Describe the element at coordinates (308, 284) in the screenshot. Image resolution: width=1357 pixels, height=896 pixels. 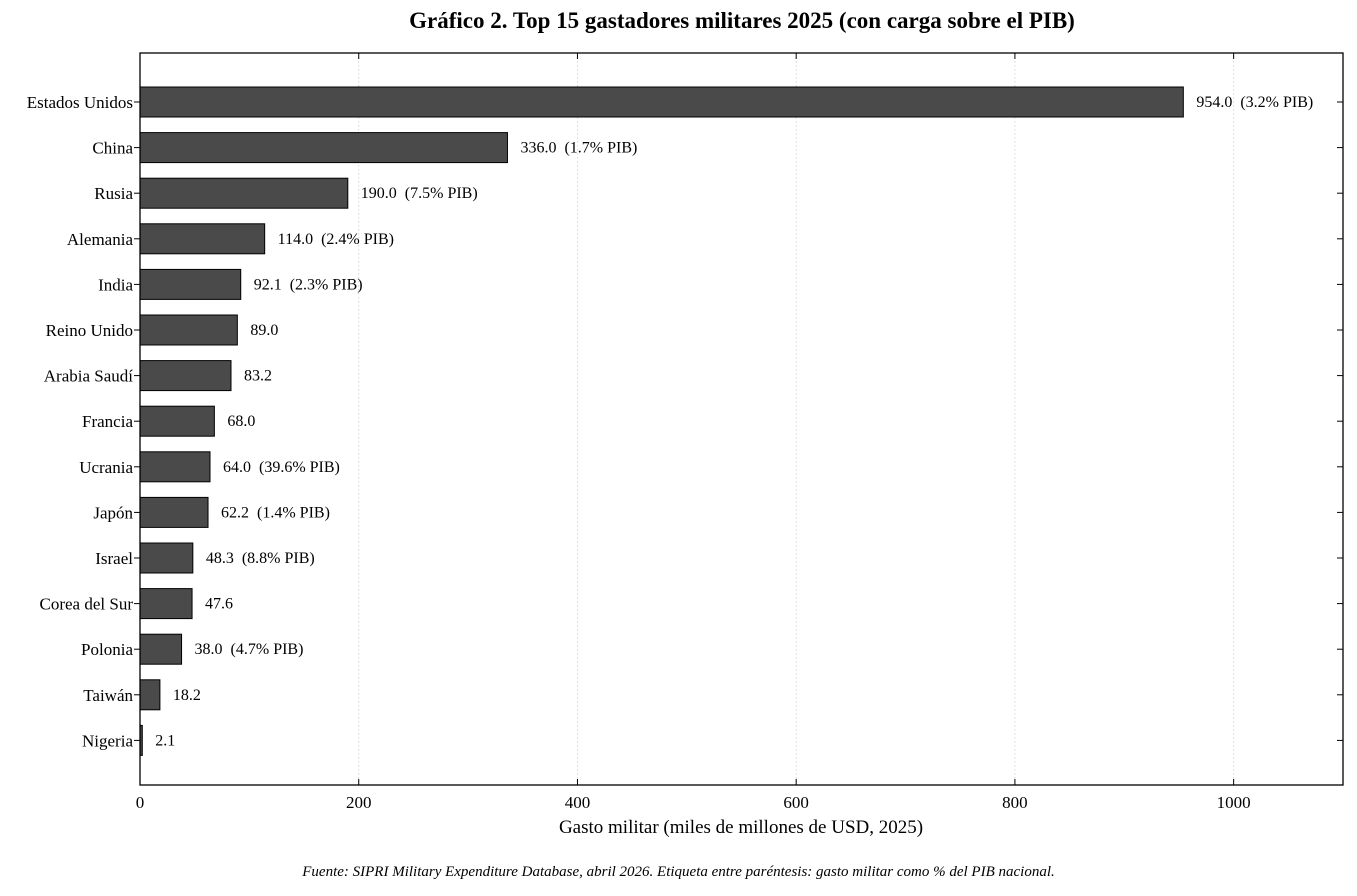
I see `bar-value-label: 92.1 (2.3% PIB)` at that location.